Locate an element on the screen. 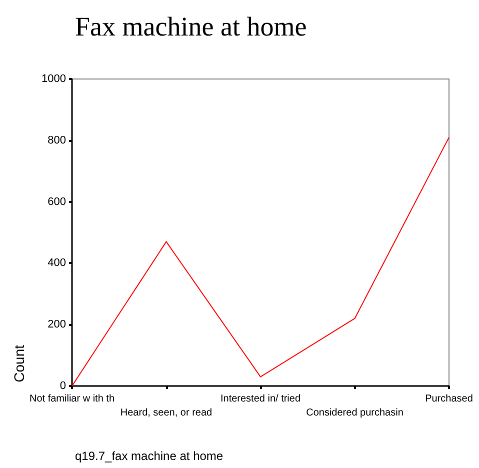  x-tick-label: Not familiar w ith th is located at coordinates (72, 399).